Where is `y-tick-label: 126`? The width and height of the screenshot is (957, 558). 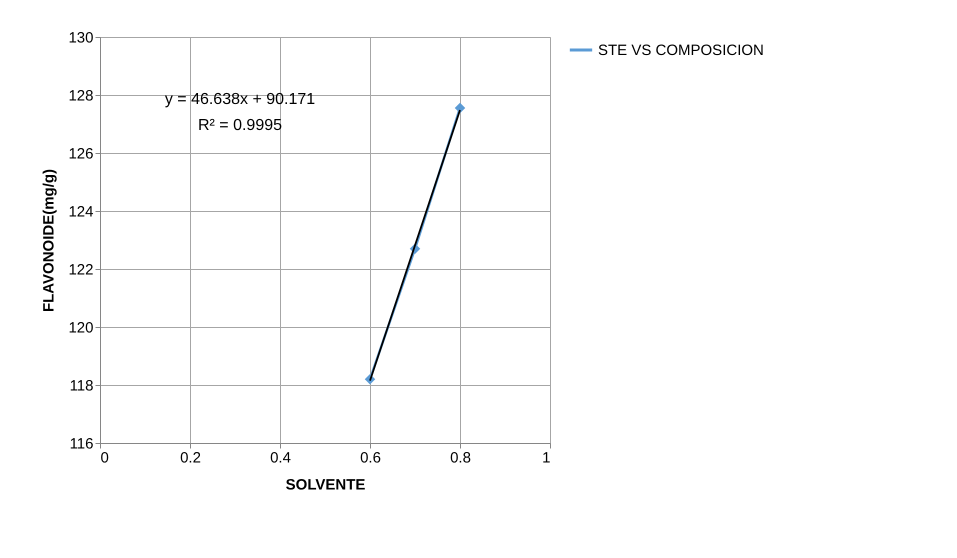
y-tick-label: 126 is located at coordinates (81, 154).